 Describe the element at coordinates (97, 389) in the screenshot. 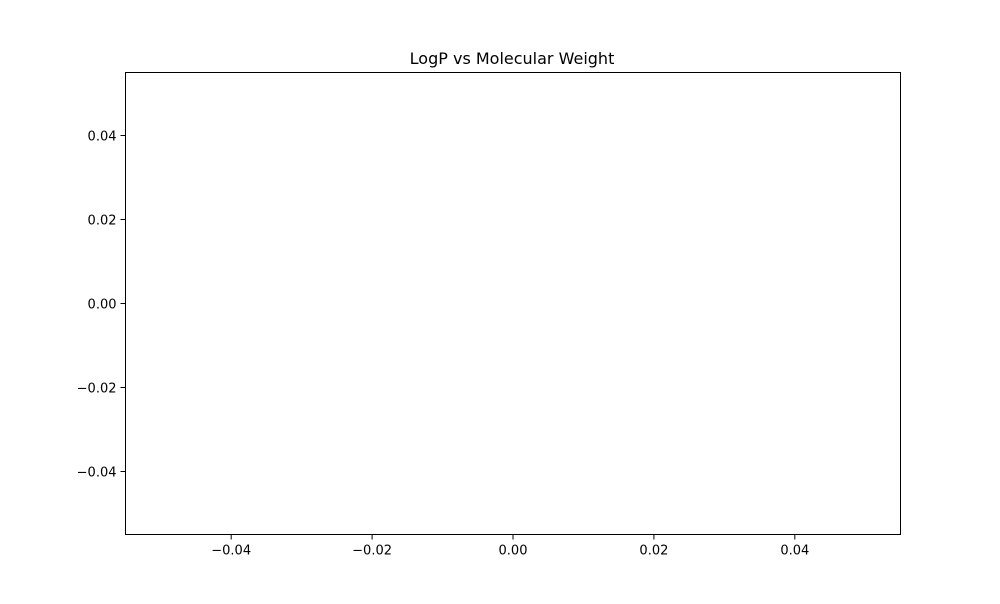

I see `y-tick-label: −0.02` at that location.